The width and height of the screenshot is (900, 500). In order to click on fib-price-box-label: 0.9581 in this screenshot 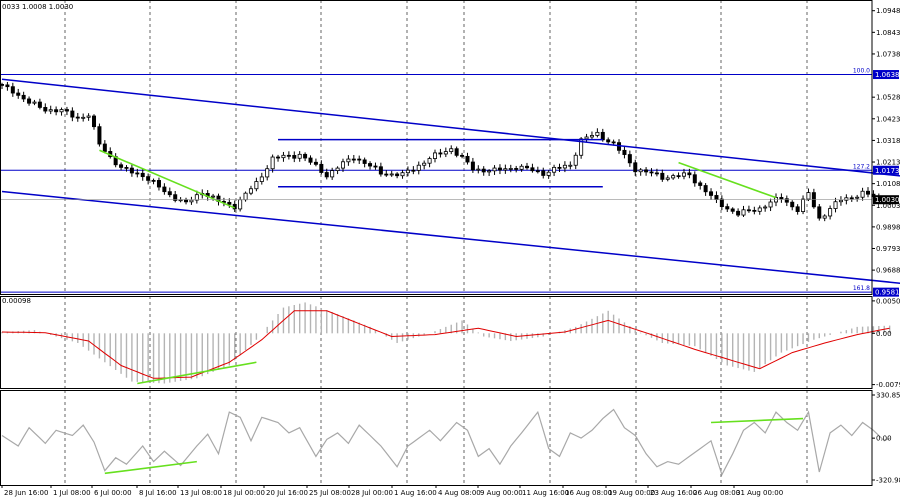, I will do `click(887, 293)`.